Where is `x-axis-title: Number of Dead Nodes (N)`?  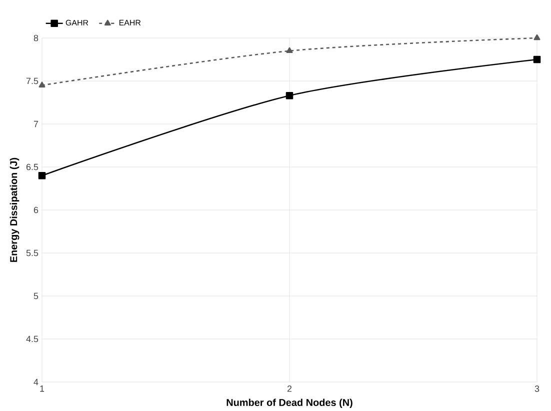
x-axis-title: Number of Dead Nodes (N) is located at coordinates (289, 403).